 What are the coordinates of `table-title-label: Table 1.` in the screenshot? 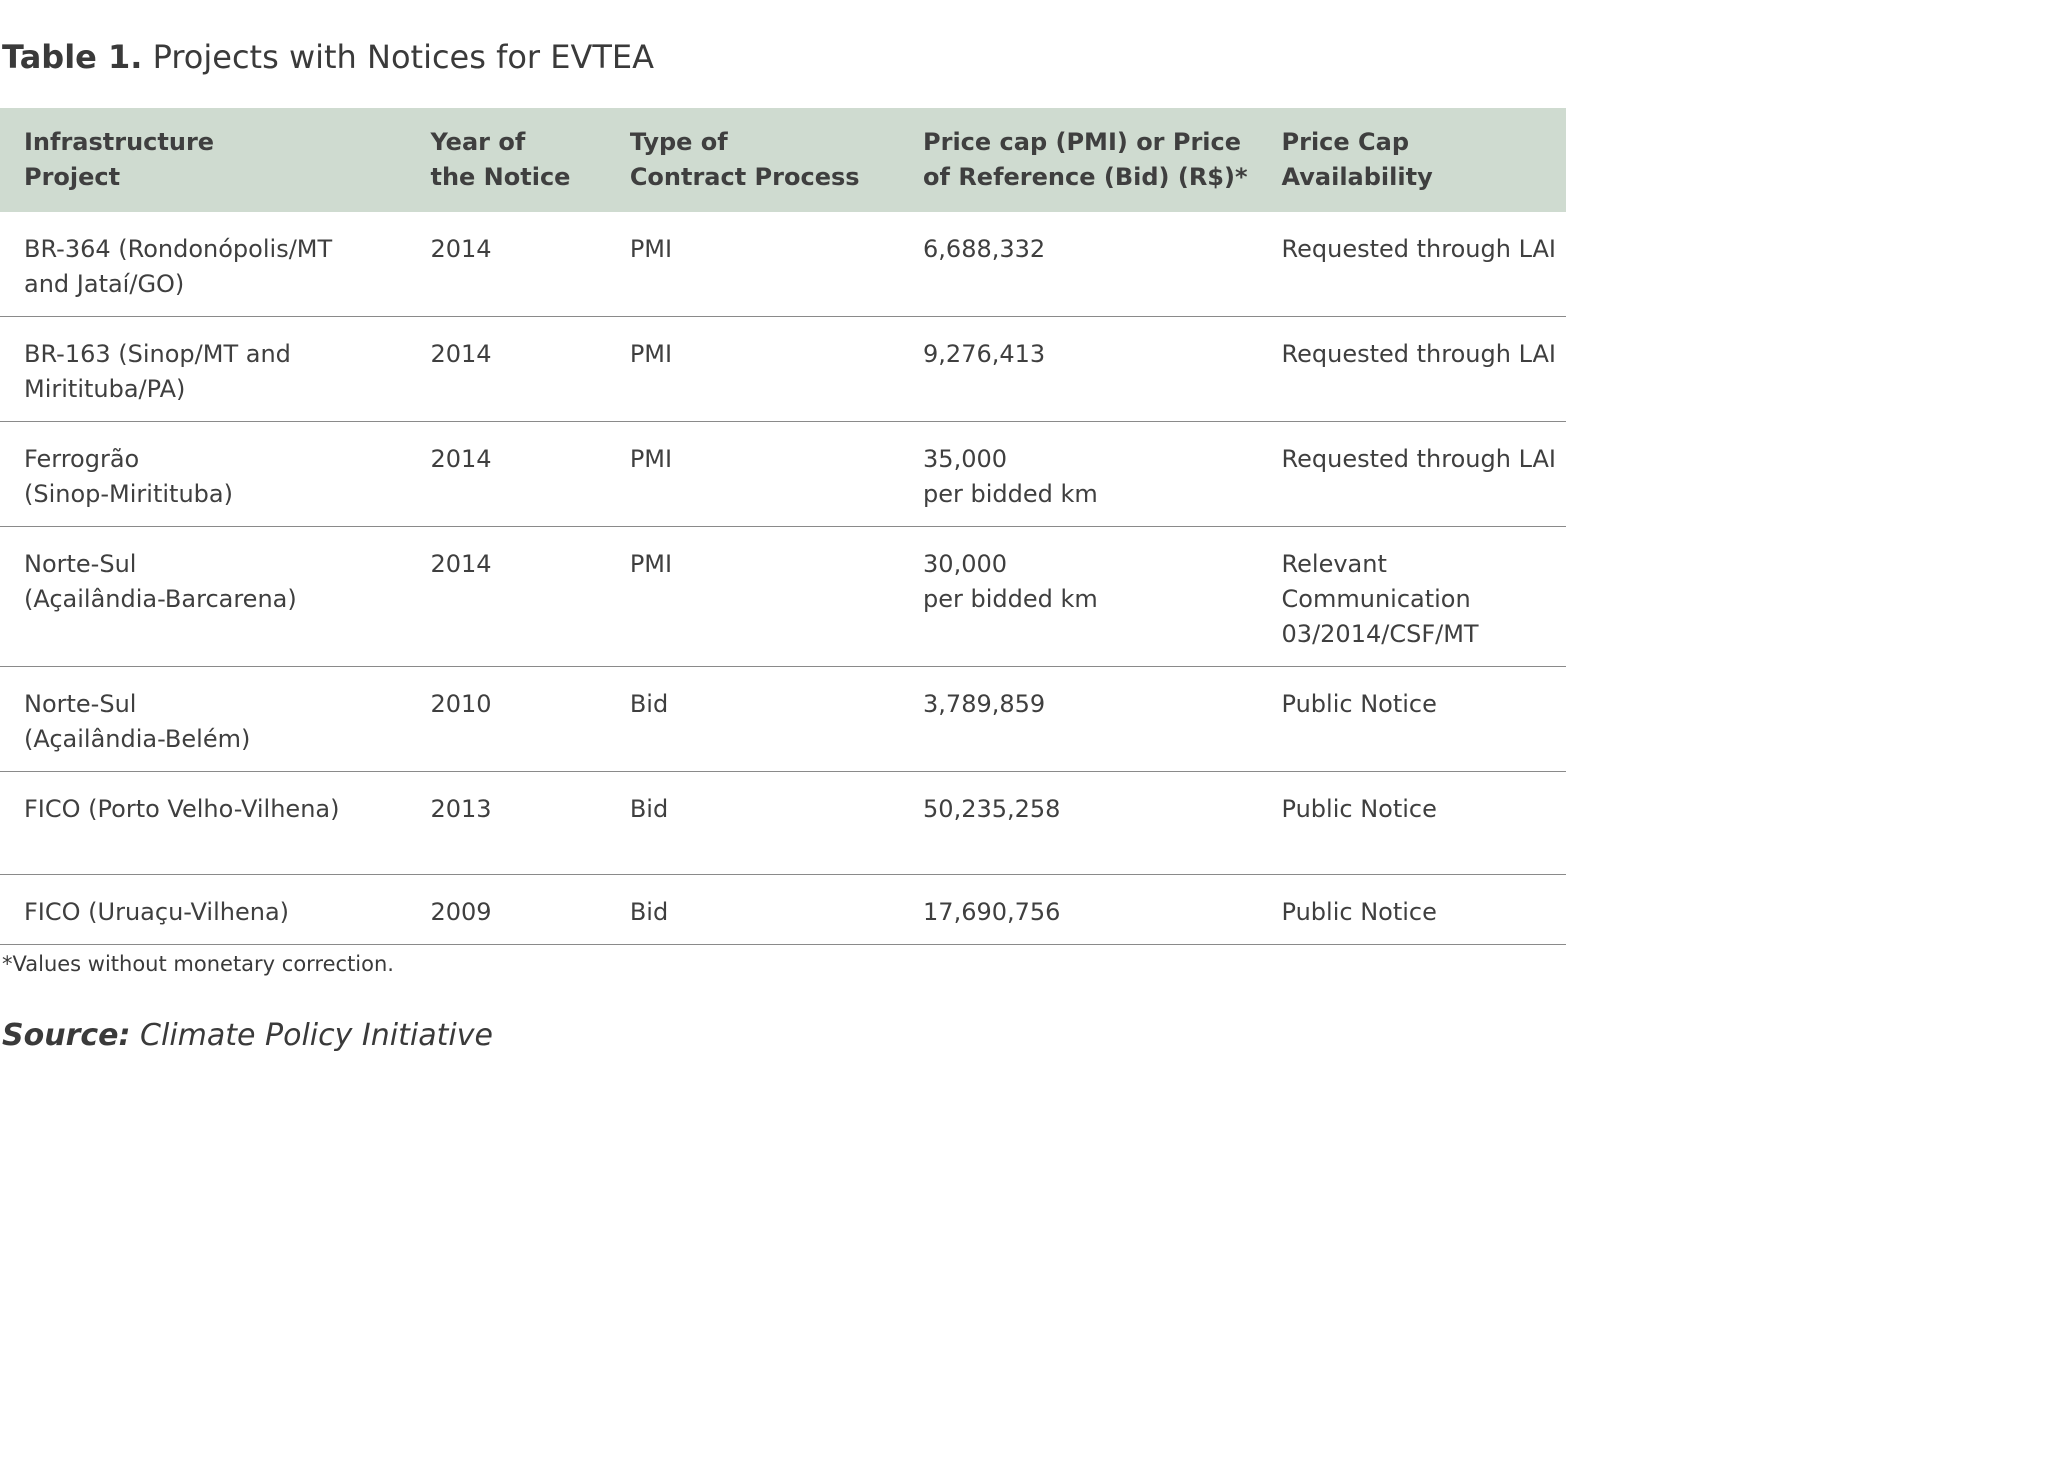 It's located at (72, 57).